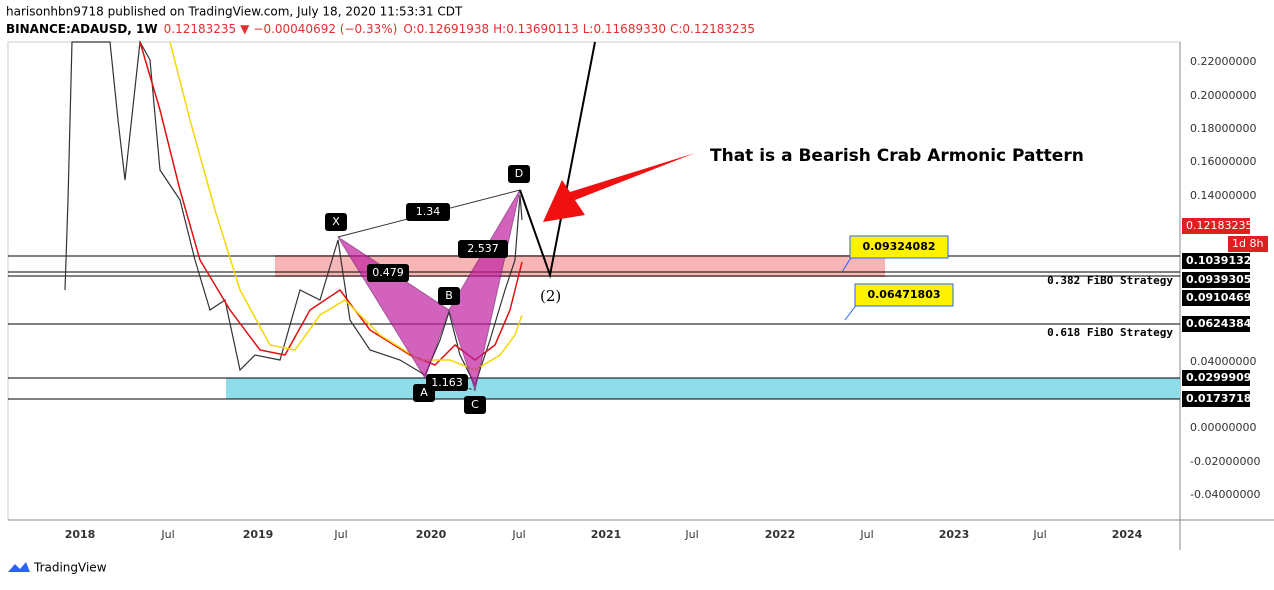 This screenshot has width=1274, height=590. What do you see at coordinates (624, 29) in the screenshot?
I see `low: L:0.11689330` at bounding box center [624, 29].